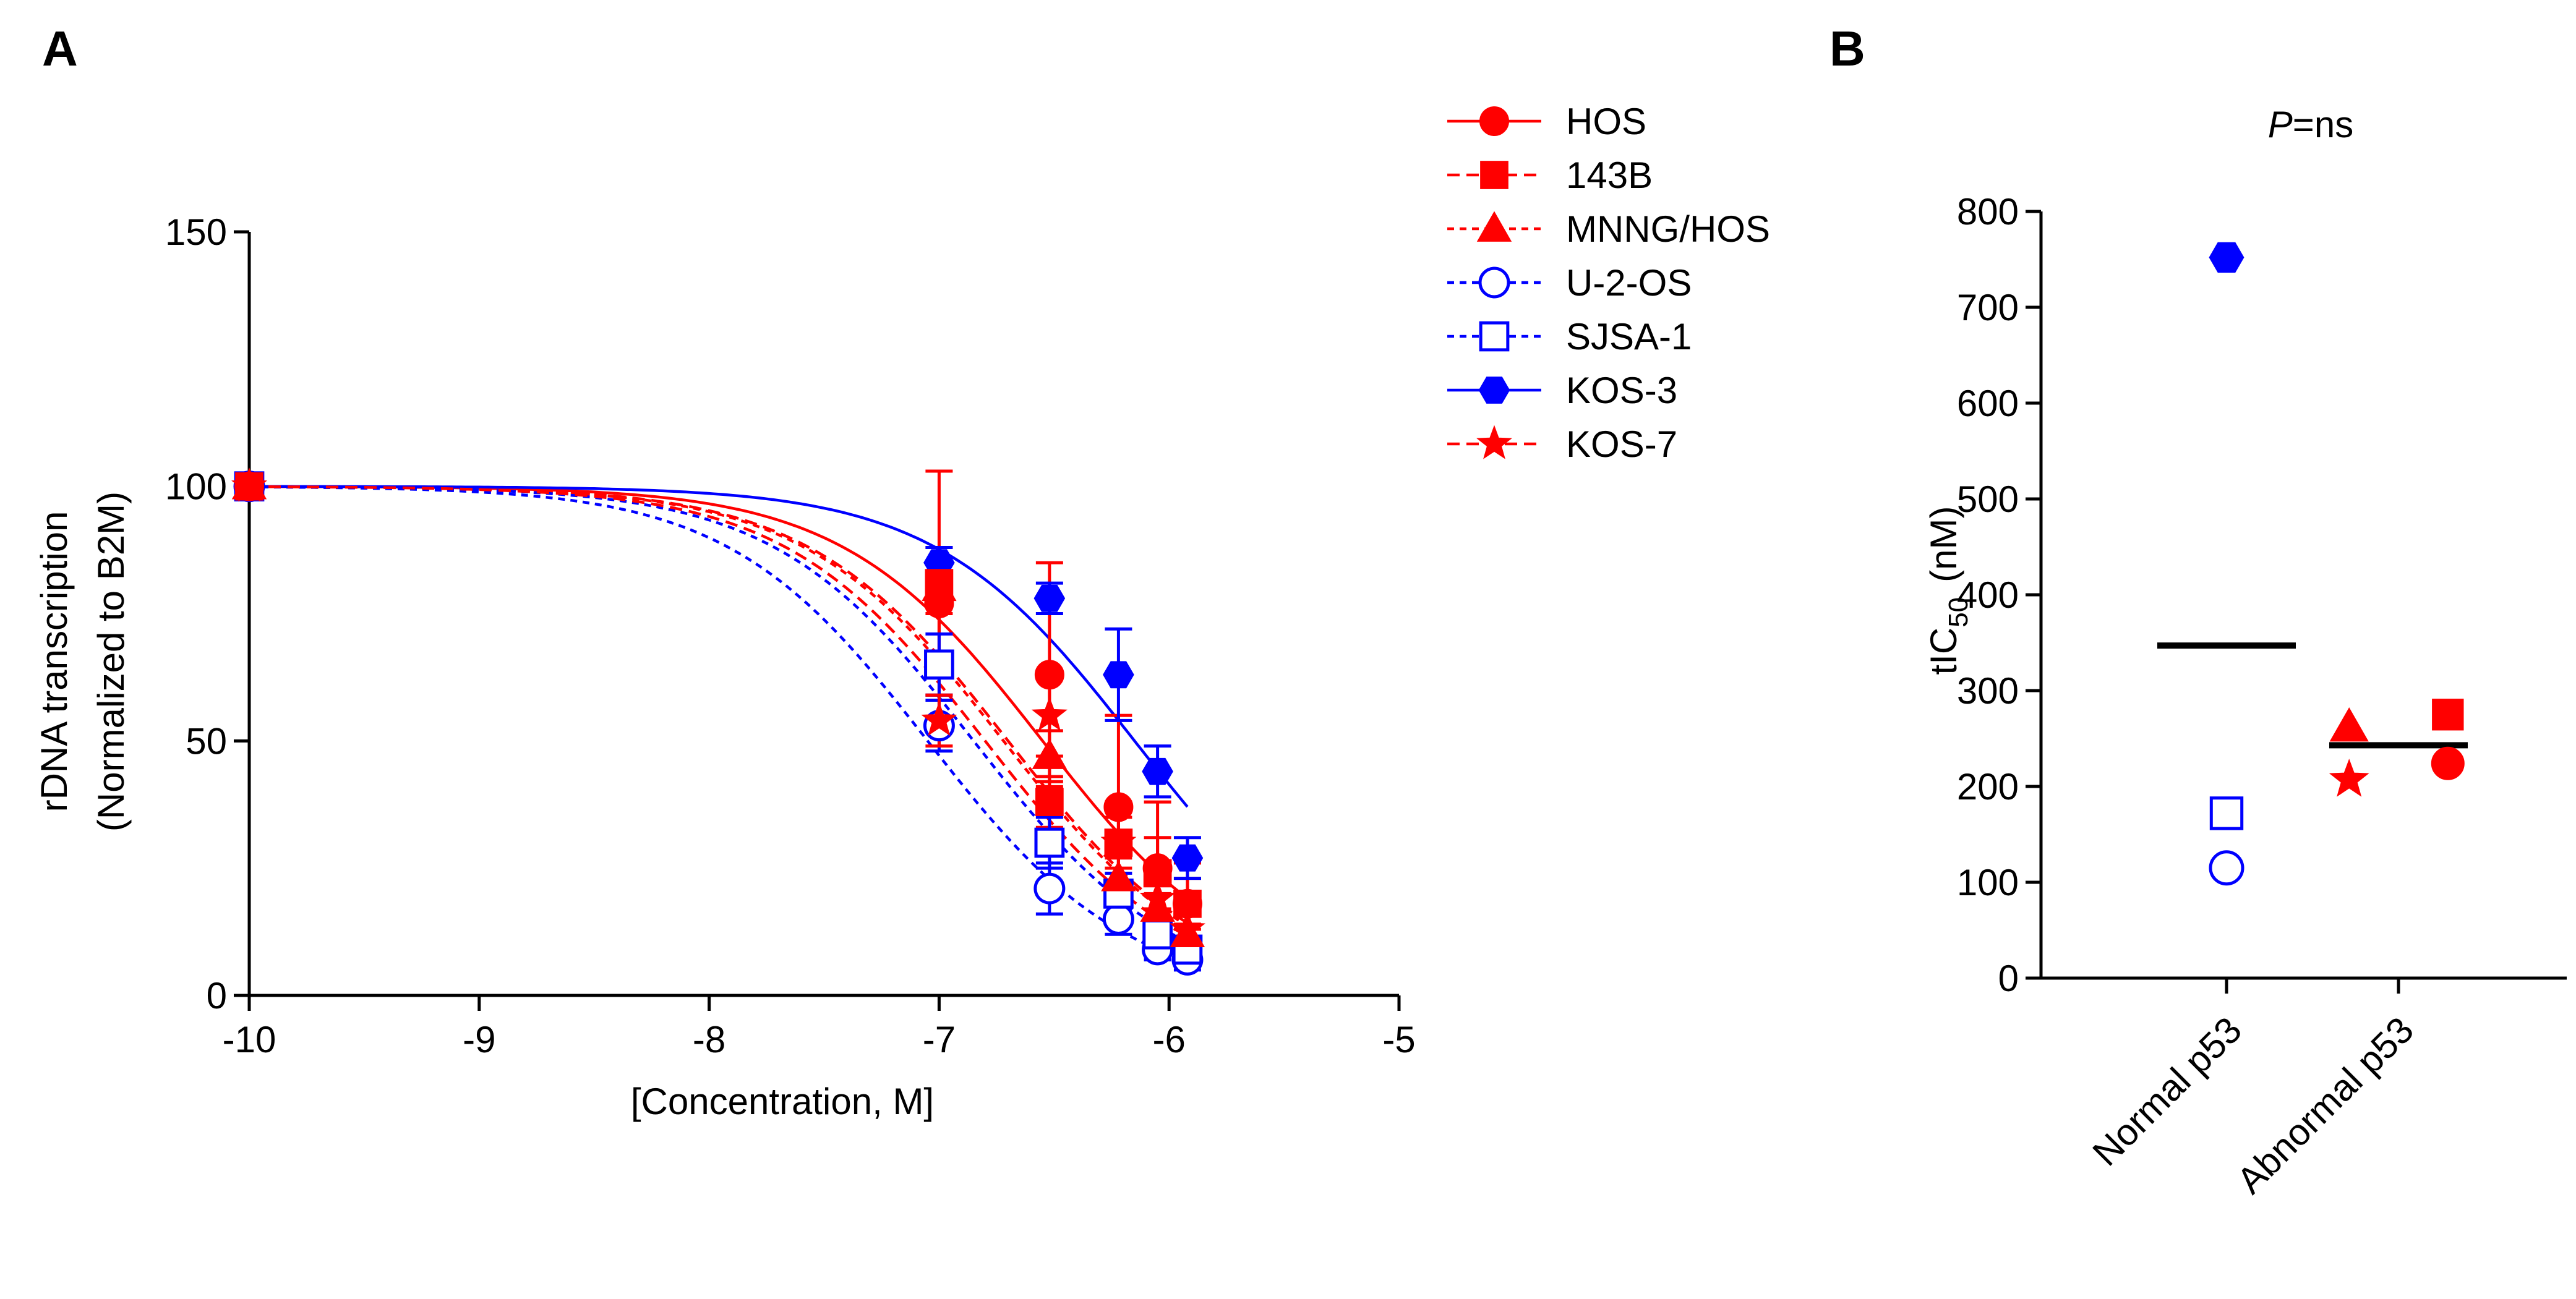  I want to click on panel-b-y-tick-label: 800, so click(1988, 212).